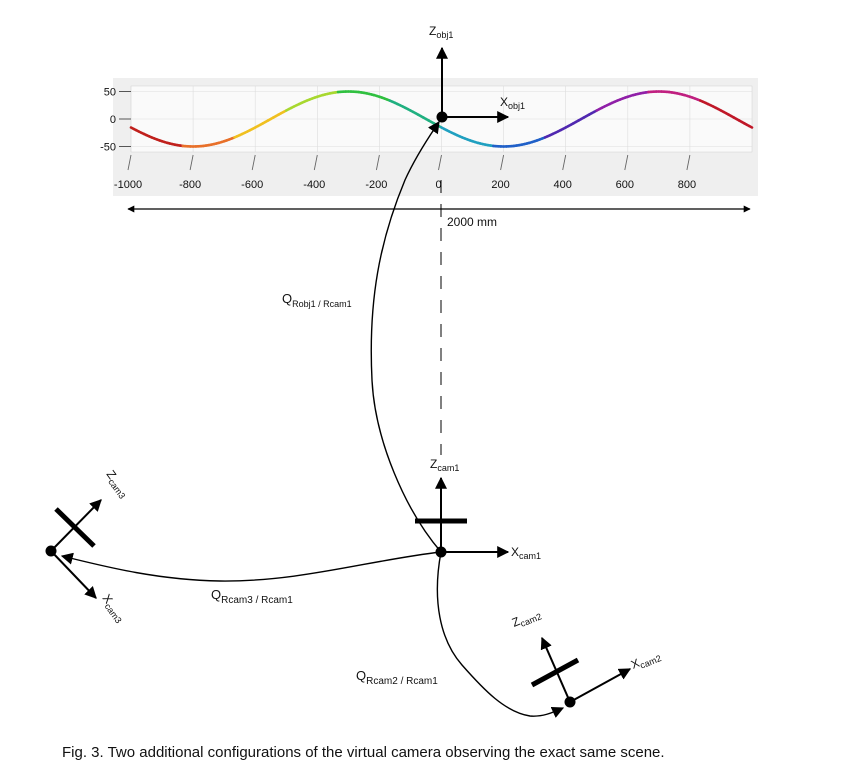 The height and width of the screenshot is (781, 859). What do you see at coordinates (500, 185) in the screenshot?
I see `x-tick-label: 200` at bounding box center [500, 185].